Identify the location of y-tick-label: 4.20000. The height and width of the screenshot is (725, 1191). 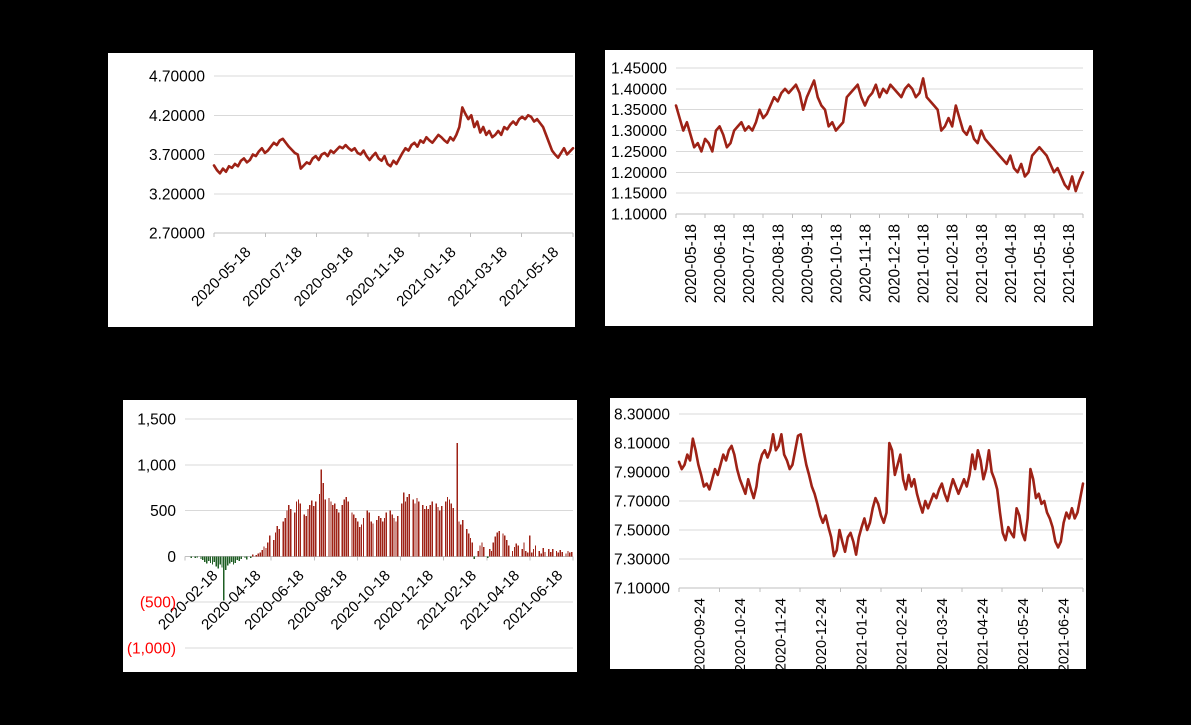
(177, 116).